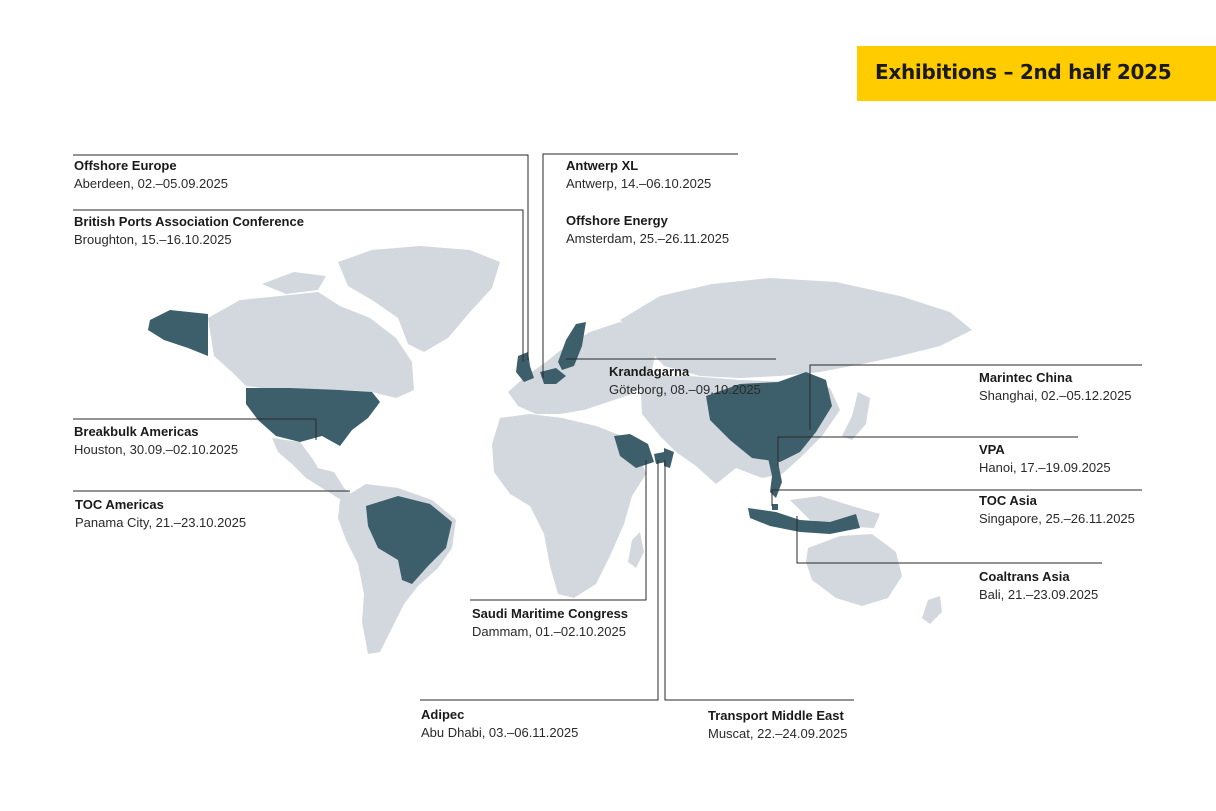 This screenshot has height=811, width=1216. I want to click on event-offshore-europe: Offshore Europe Aberdeen, 02.–05.09.2025, so click(151, 175).